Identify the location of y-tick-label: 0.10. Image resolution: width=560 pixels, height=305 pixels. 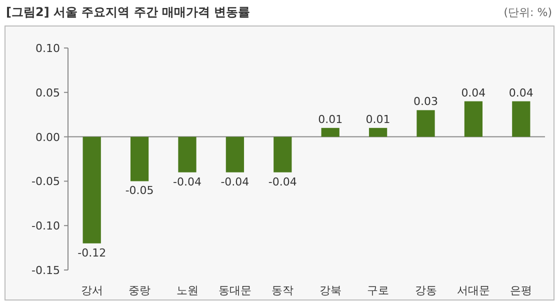
(48, 48).